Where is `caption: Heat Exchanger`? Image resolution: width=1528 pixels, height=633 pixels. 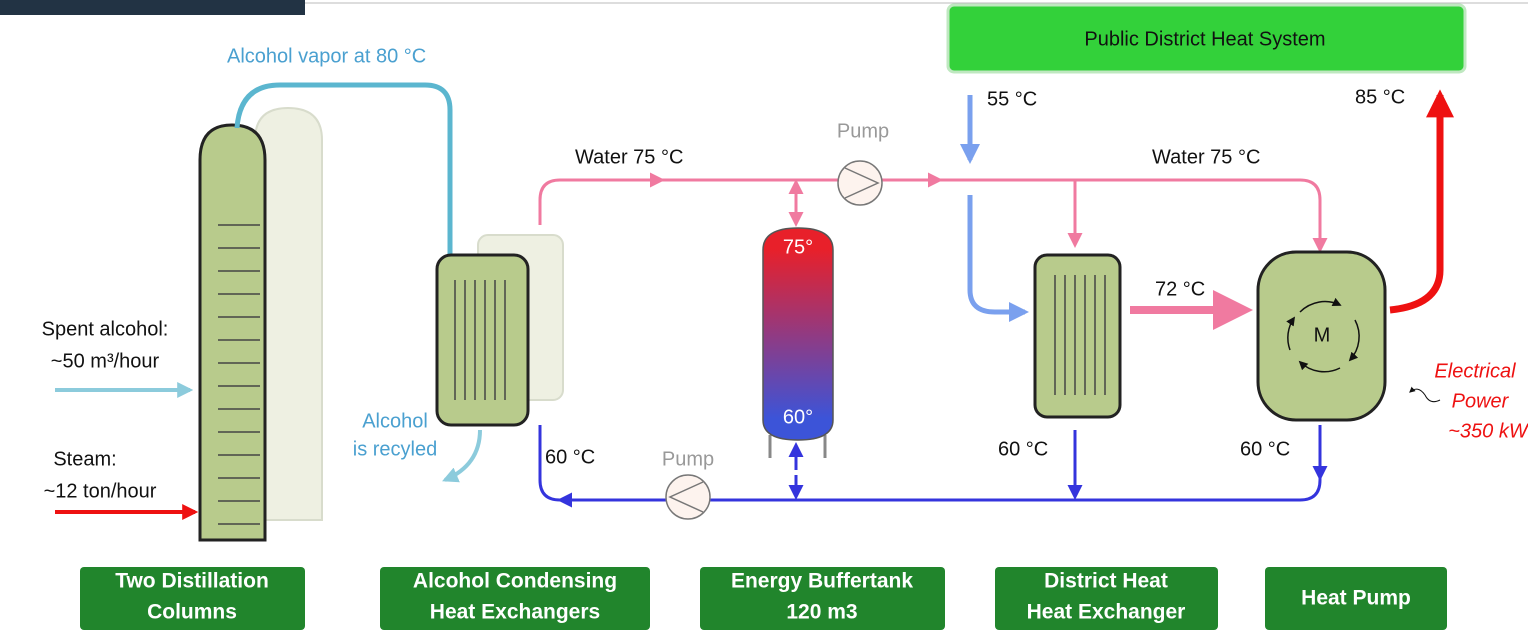
caption: Heat Exchanger is located at coordinates (1106, 612).